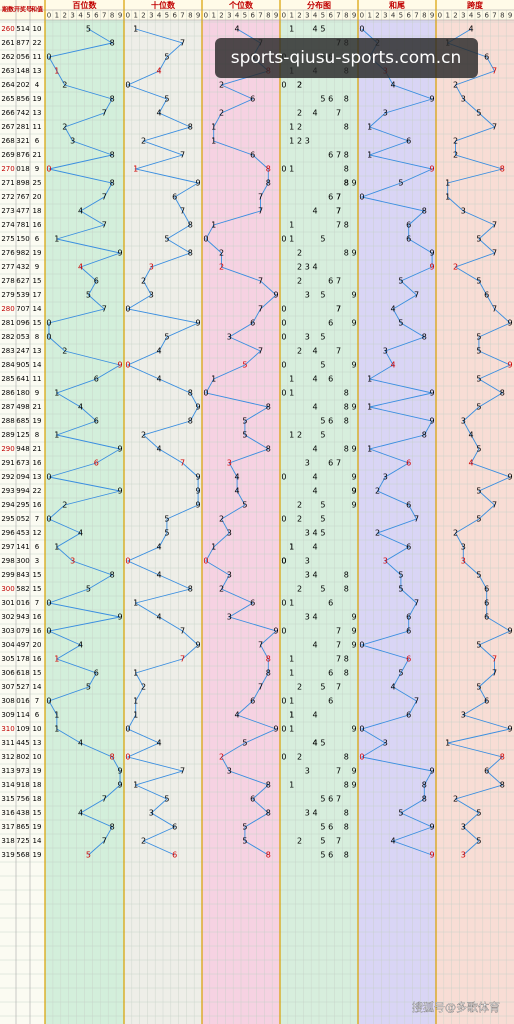 The height and width of the screenshot is (1024, 514). Describe the element at coordinates (37, 701) in the screenshot. I see `sum: 7` at that location.